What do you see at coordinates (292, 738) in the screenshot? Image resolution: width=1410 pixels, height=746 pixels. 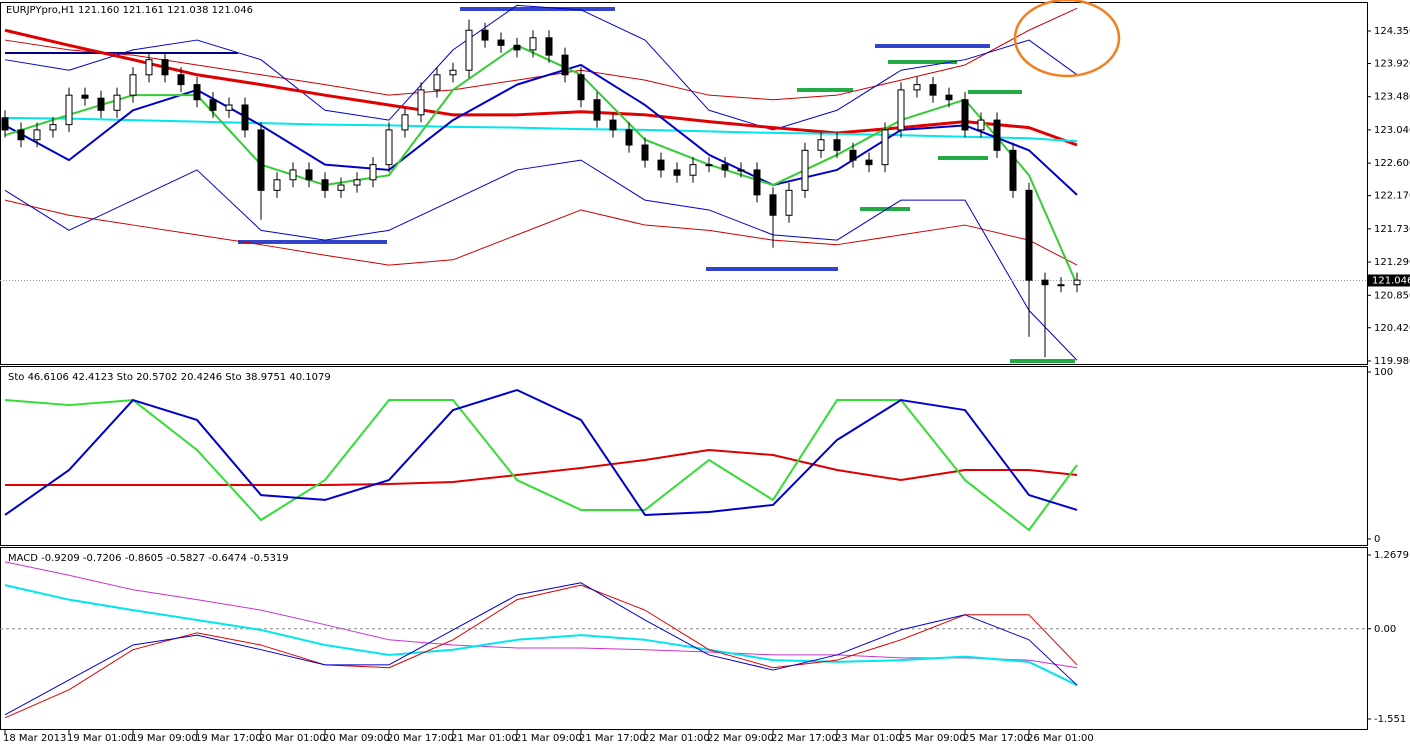 I see `x-tick-label: 20 Mar 01:00` at bounding box center [292, 738].